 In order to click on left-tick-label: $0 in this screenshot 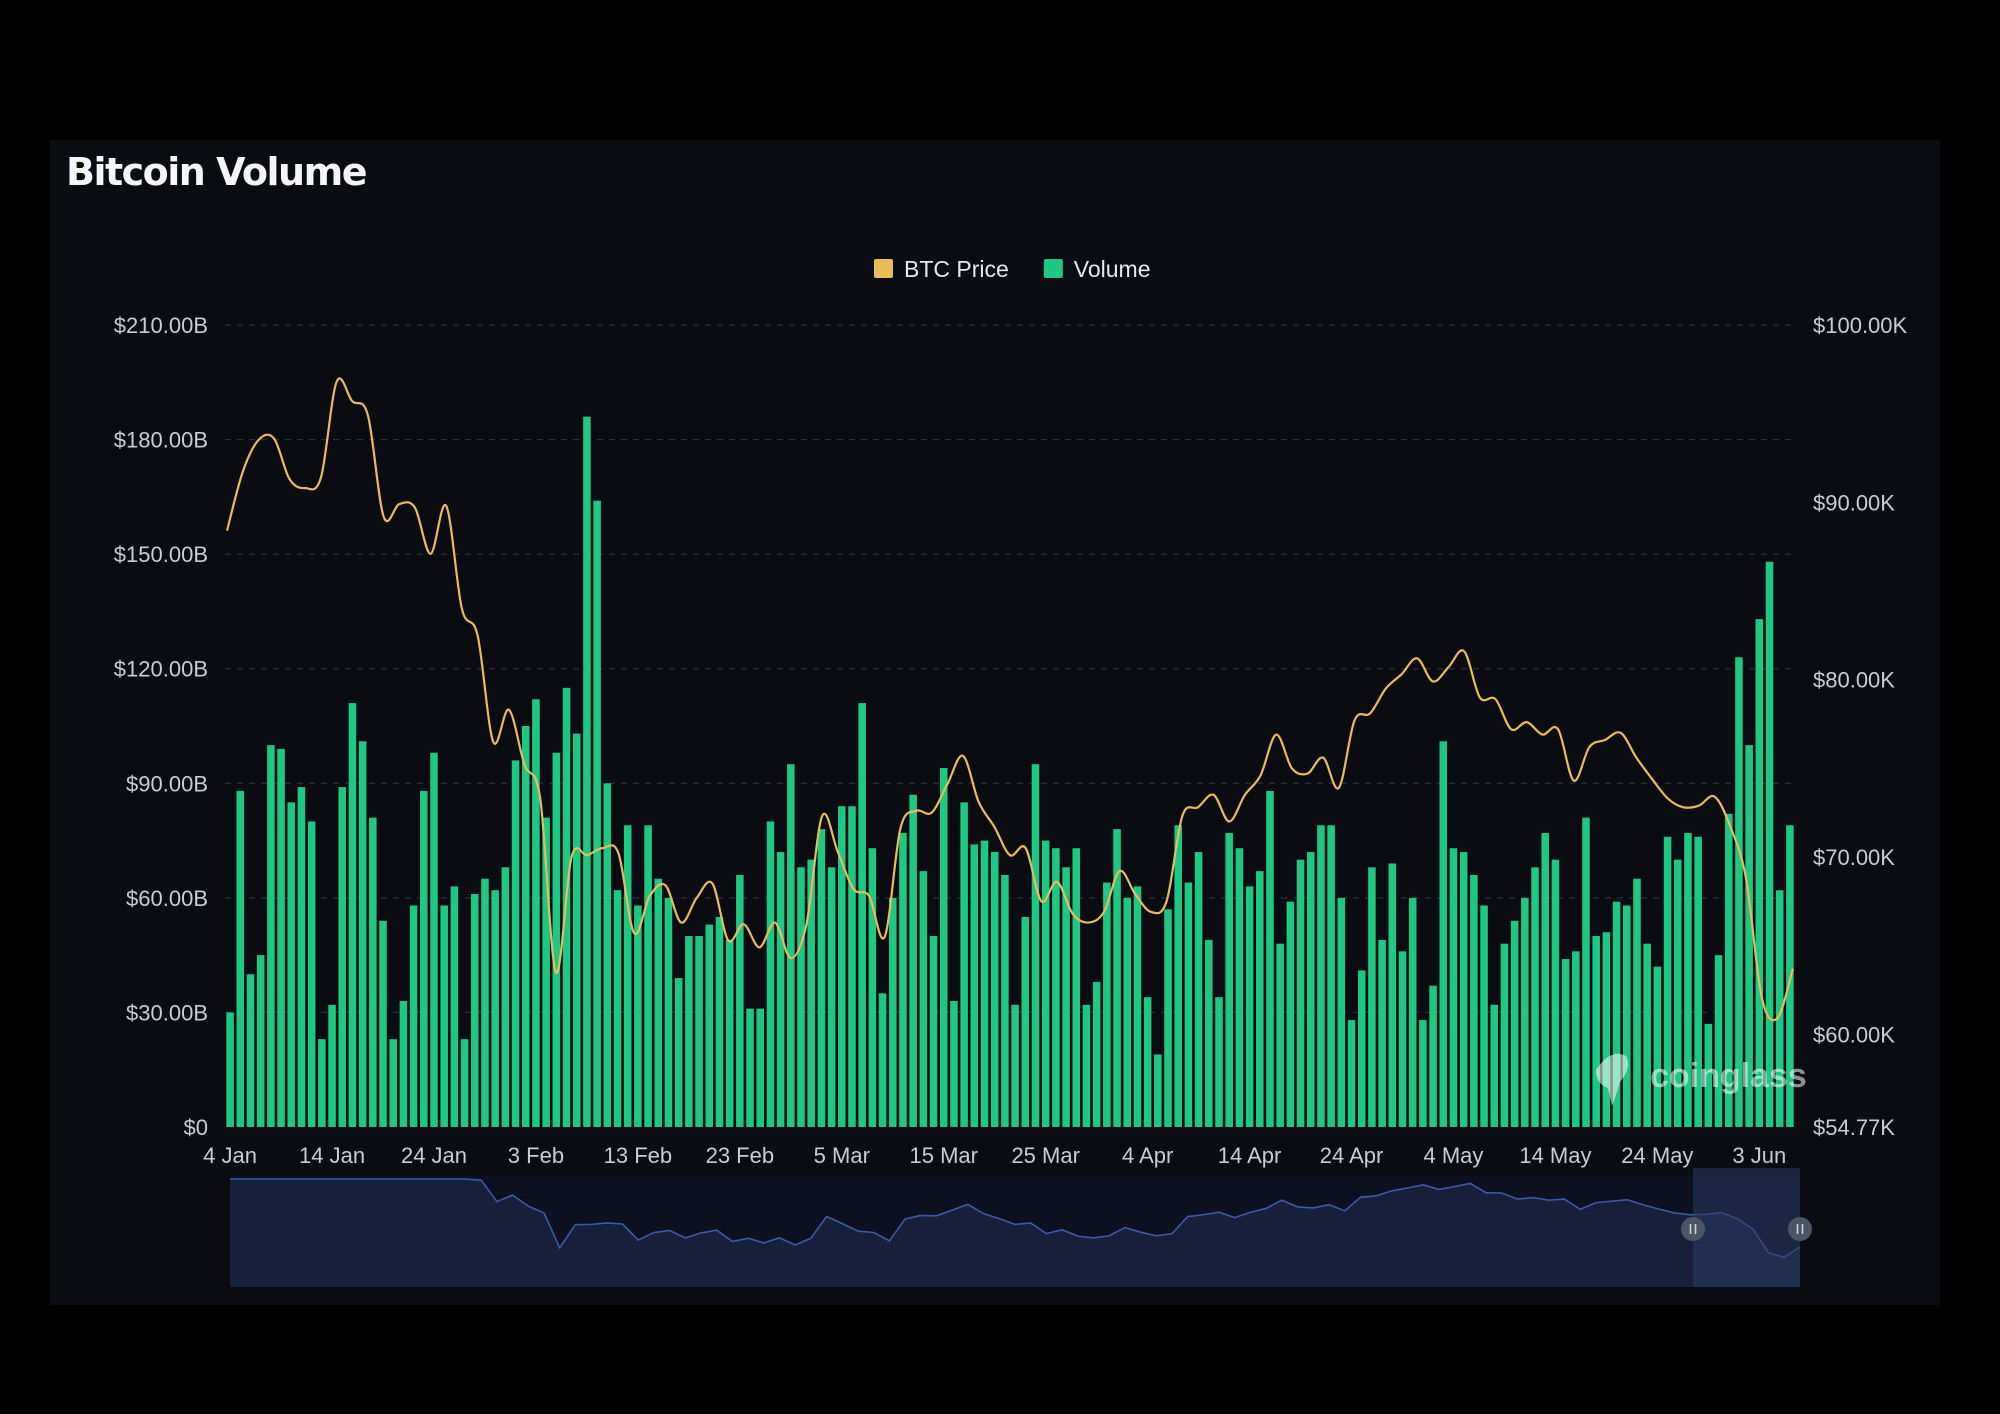, I will do `click(196, 1127)`.